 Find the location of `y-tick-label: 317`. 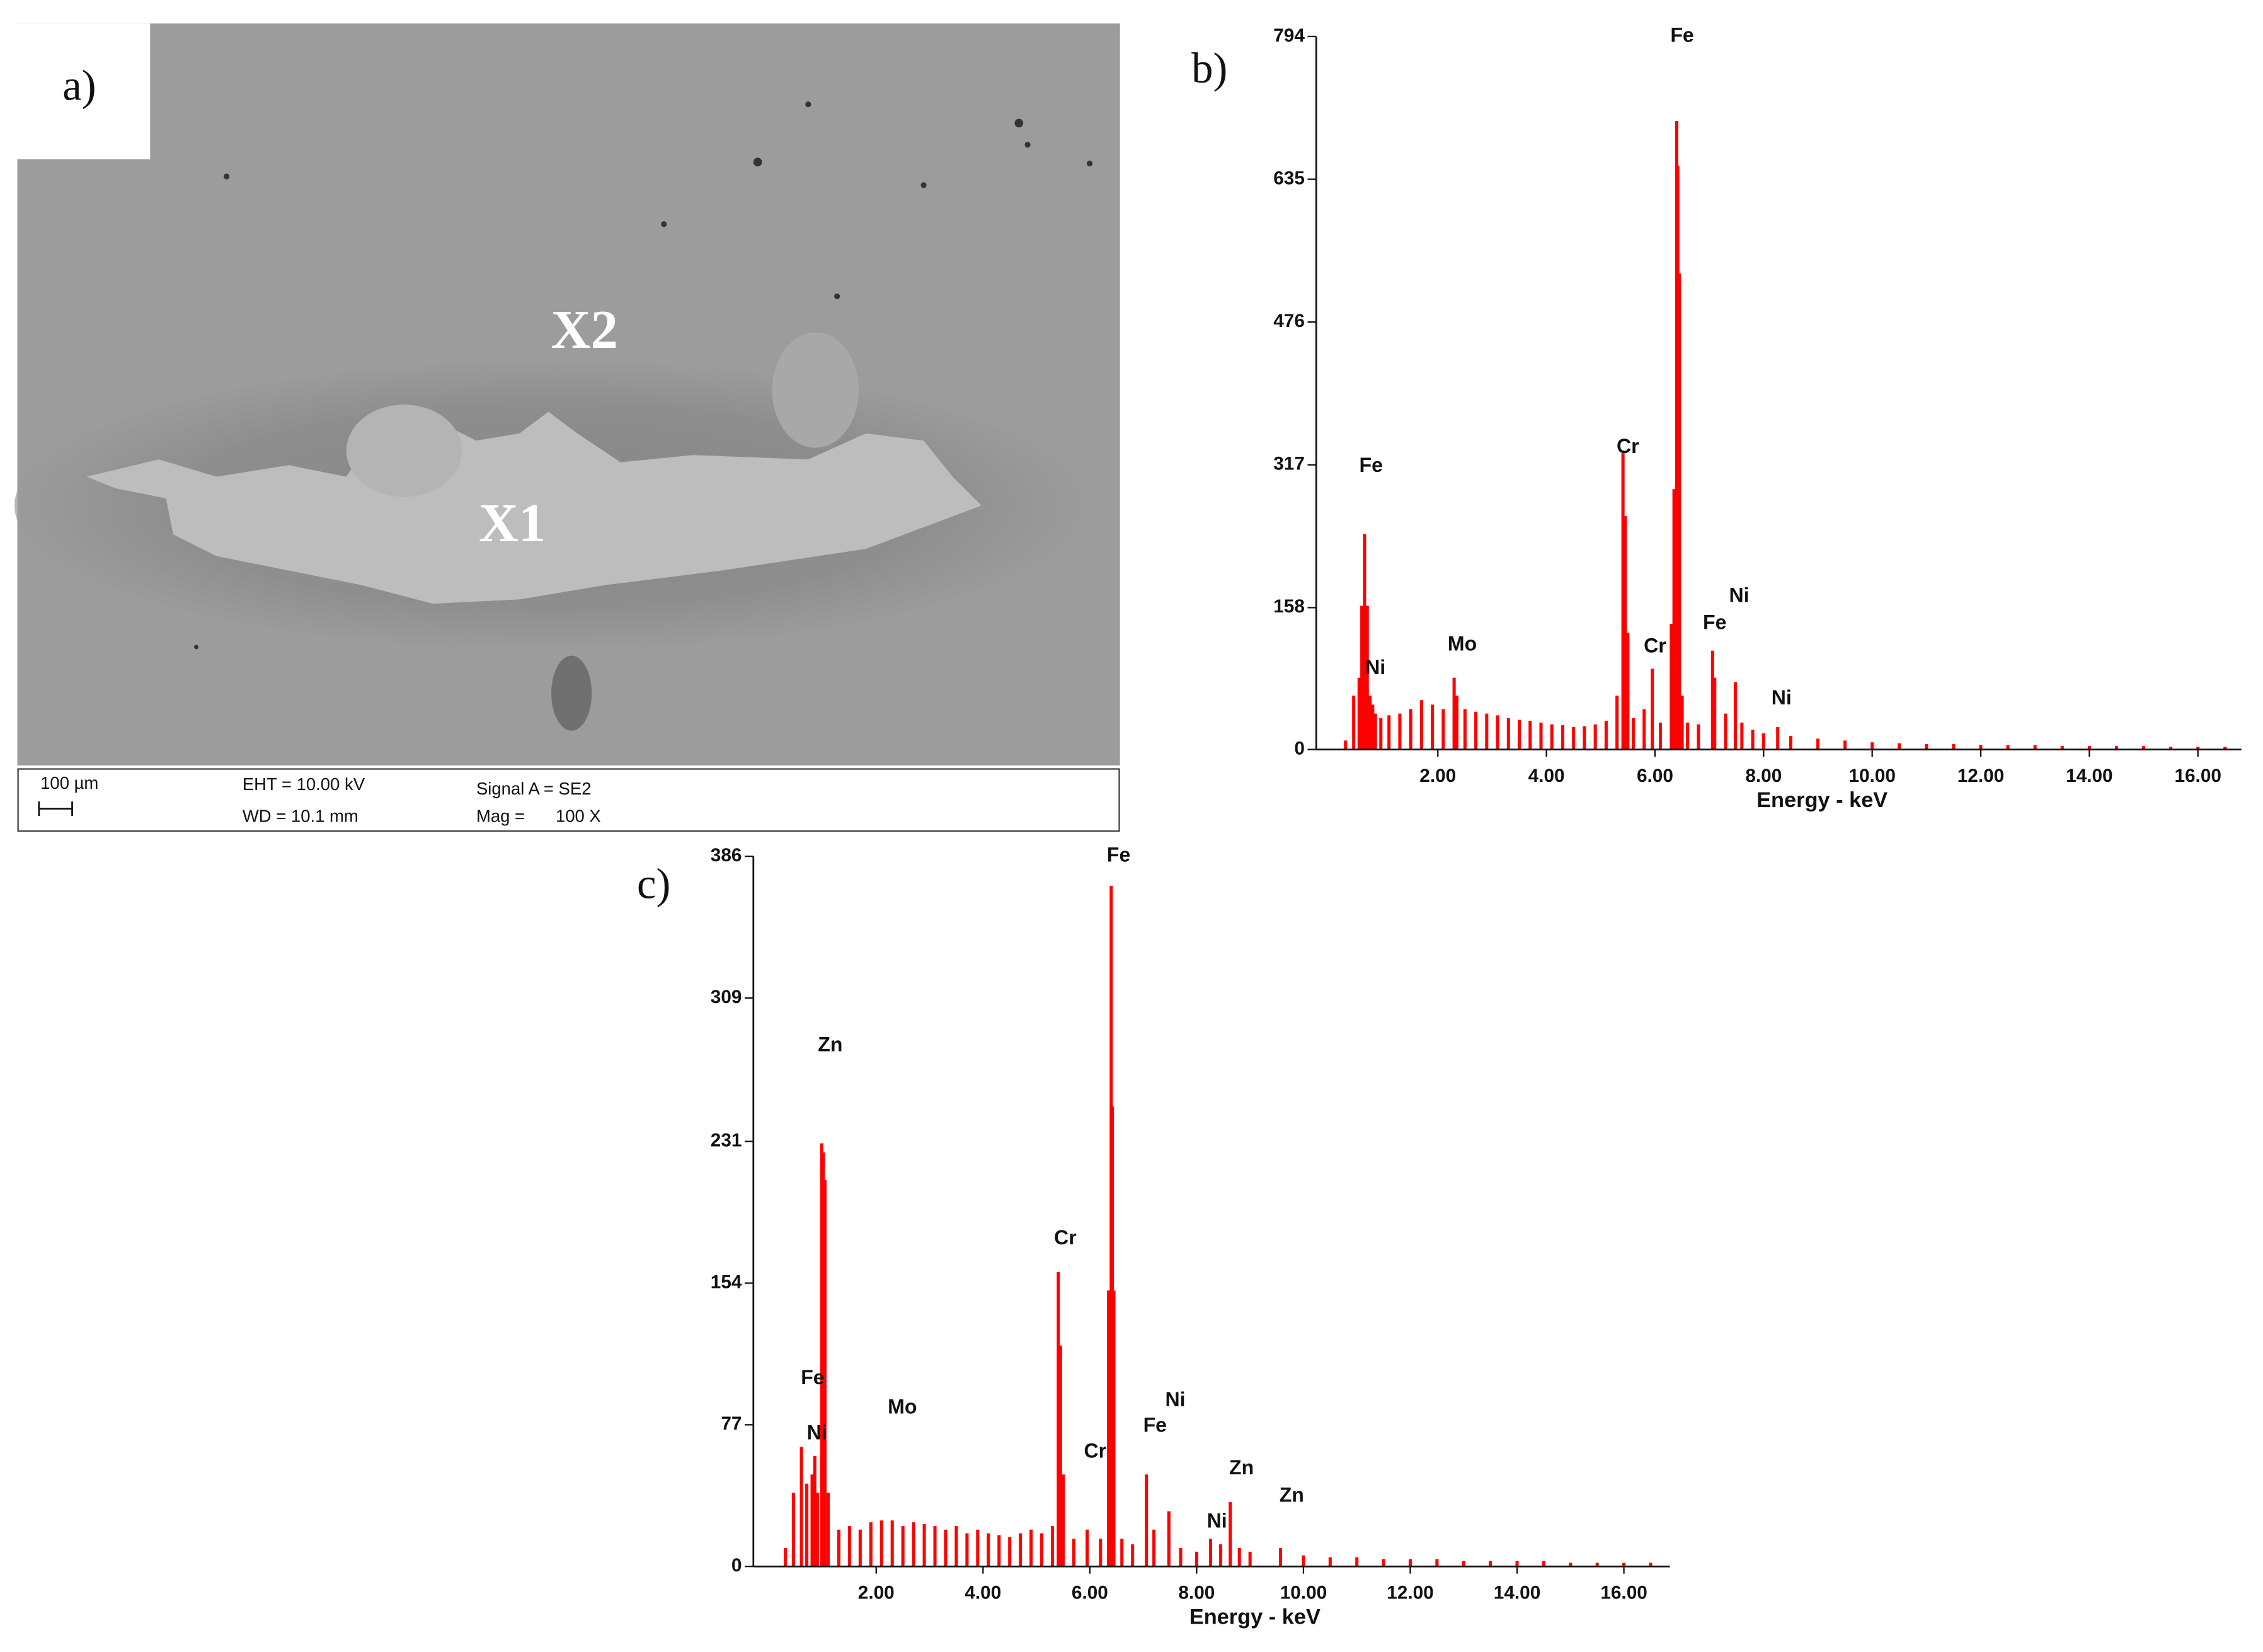

y-tick-label: 317 is located at coordinates (1289, 464).